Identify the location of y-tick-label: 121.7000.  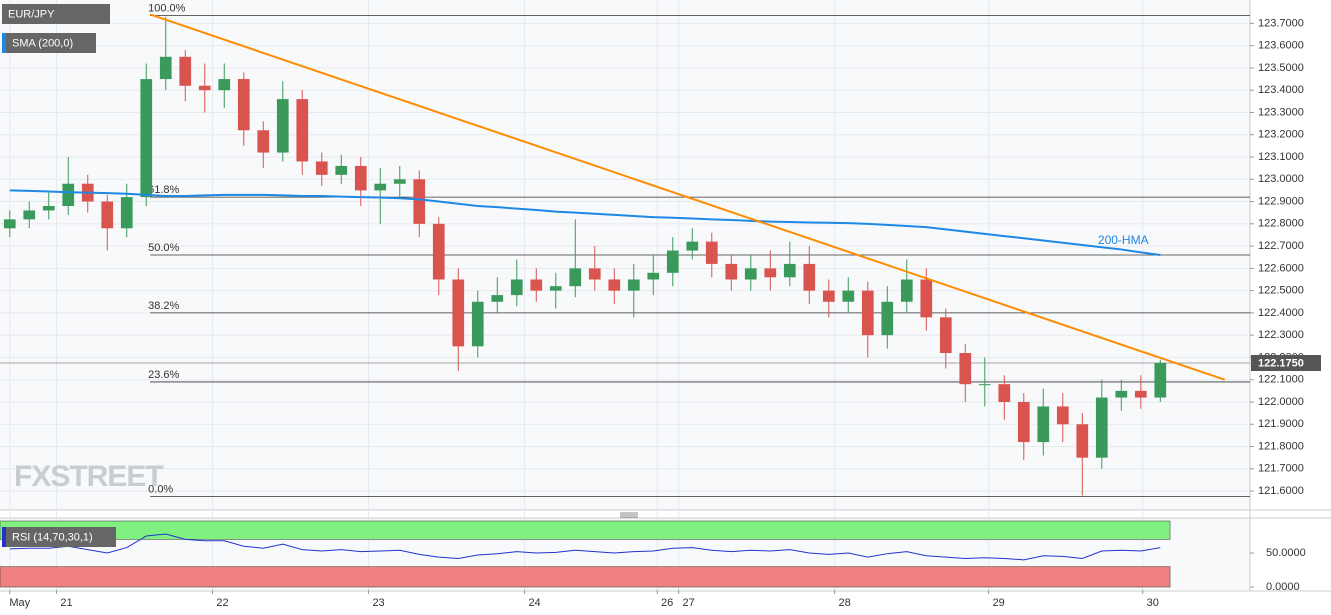
(1281, 469).